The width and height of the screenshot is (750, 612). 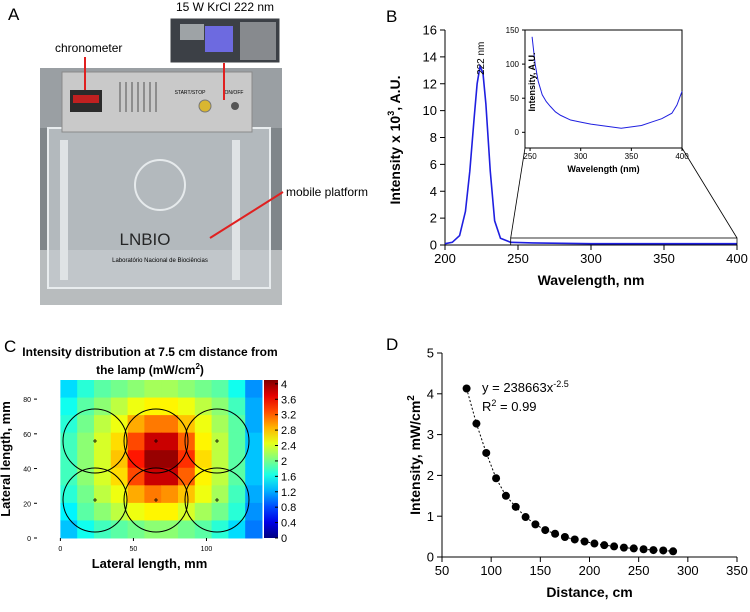 I want to click on x-tick-label: 0, so click(x=60, y=549).